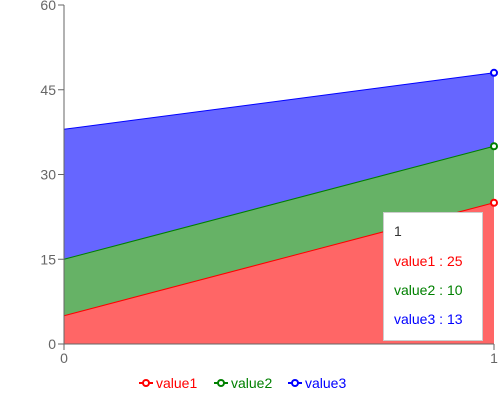  Describe the element at coordinates (494, 146) in the screenshot. I see `point-value2` at that location.